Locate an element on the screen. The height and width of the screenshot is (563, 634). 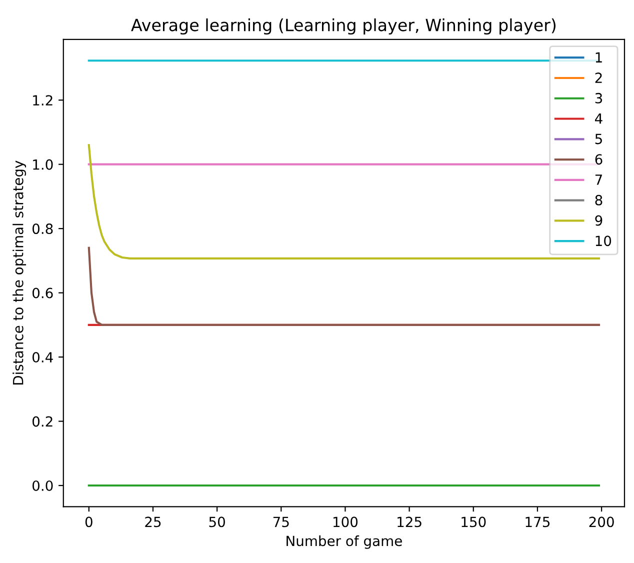
y-tick-label: 0.6 is located at coordinates (42, 293).